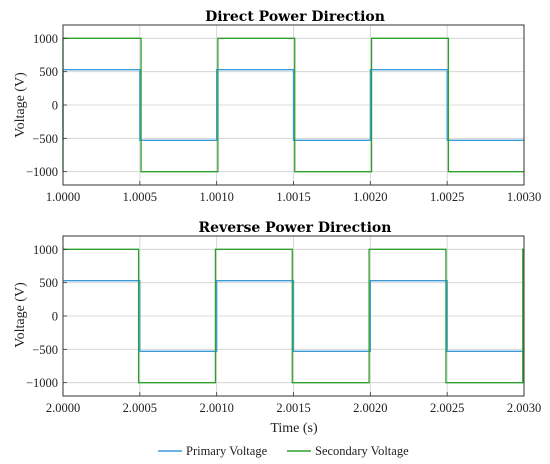 The image size is (550, 464). What do you see at coordinates (63, 408) in the screenshot?
I see `x-tick-label: 2.0000` at bounding box center [63, 408].